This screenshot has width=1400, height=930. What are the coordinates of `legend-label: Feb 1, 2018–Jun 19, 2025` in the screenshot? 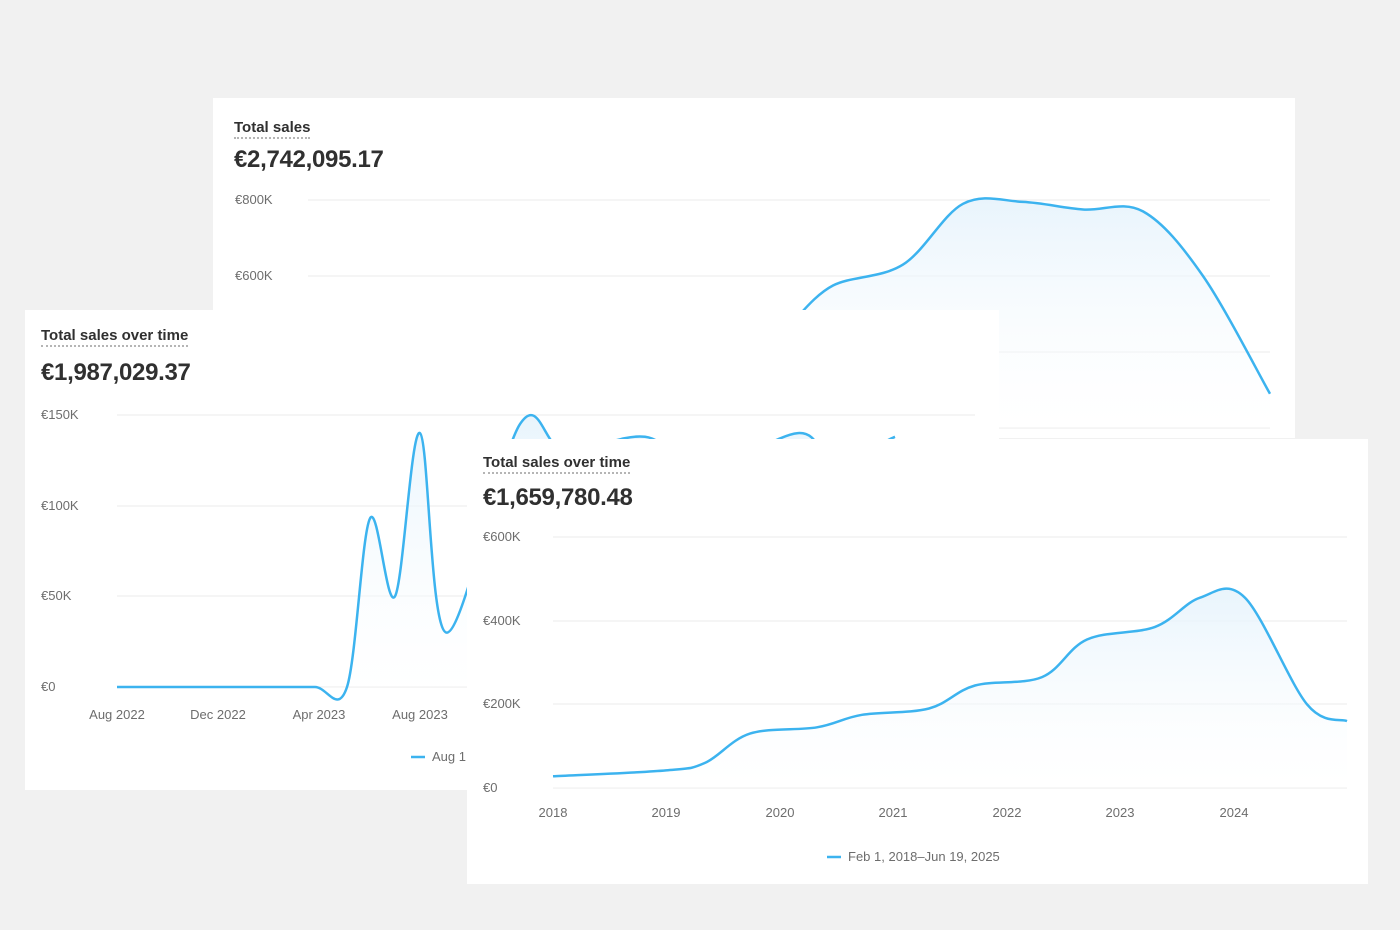 It's located at (924, 856).